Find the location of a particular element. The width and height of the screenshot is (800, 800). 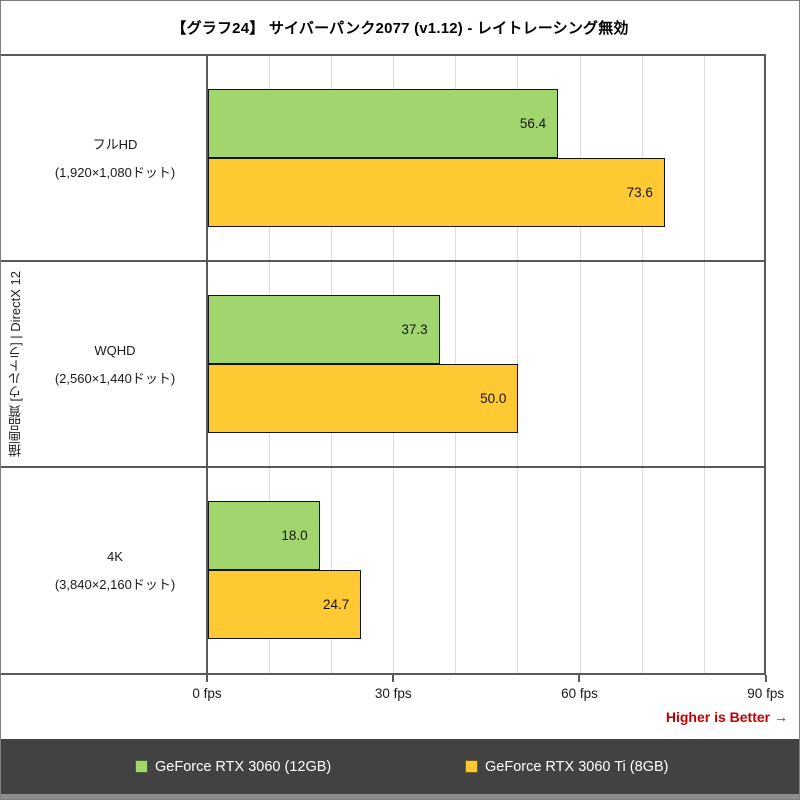

bar-value-label: 37.3 is located at coordinates (414, 329).